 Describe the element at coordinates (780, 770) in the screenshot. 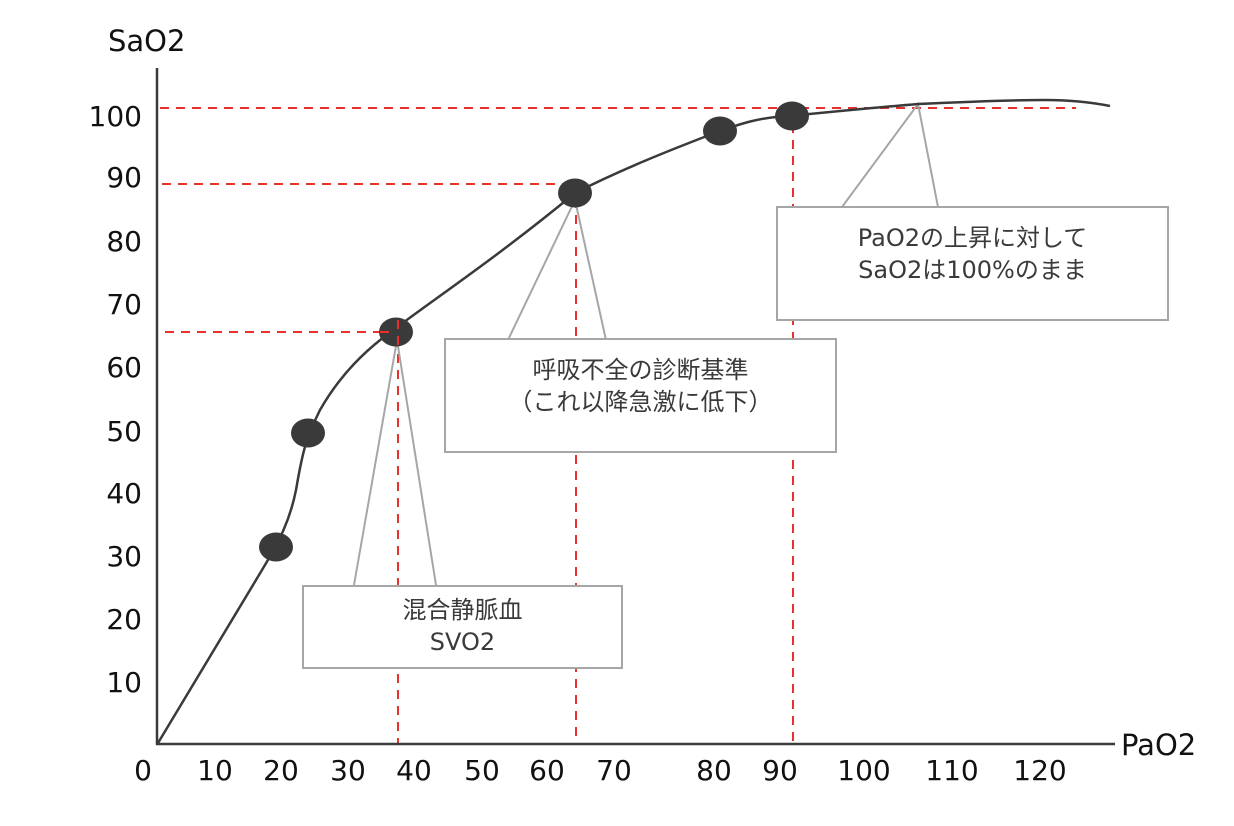

I see `x-tick-label: 90` at that location.